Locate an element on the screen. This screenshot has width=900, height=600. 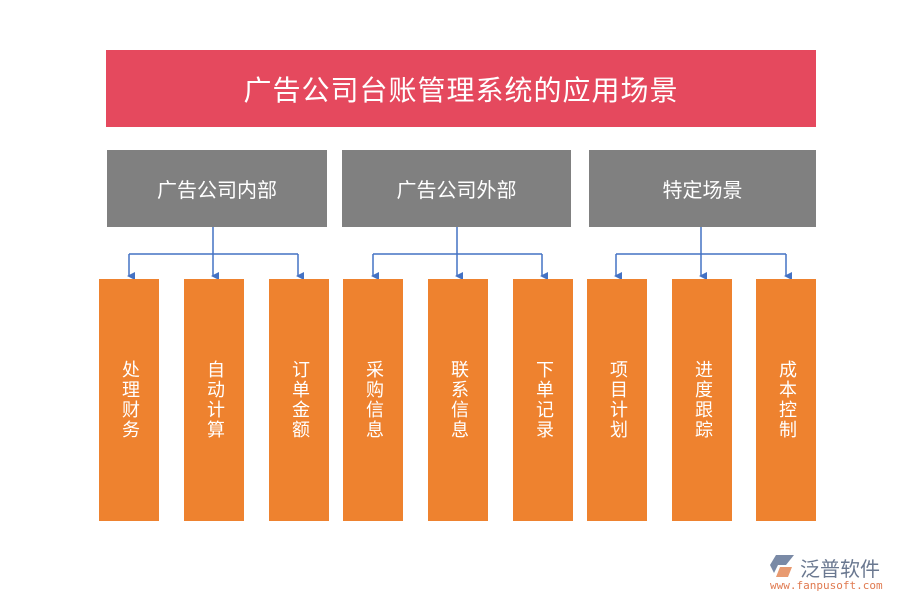
leaf-box: 自动计算 is located at coordinates (214, 400).